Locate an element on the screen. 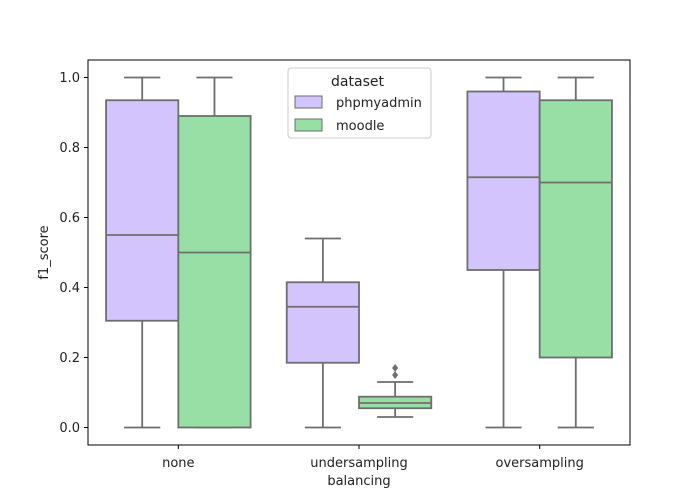 This screenshot has width=700, height=504. y-tick-label: 0.8 is located at coordinates (69, 148).